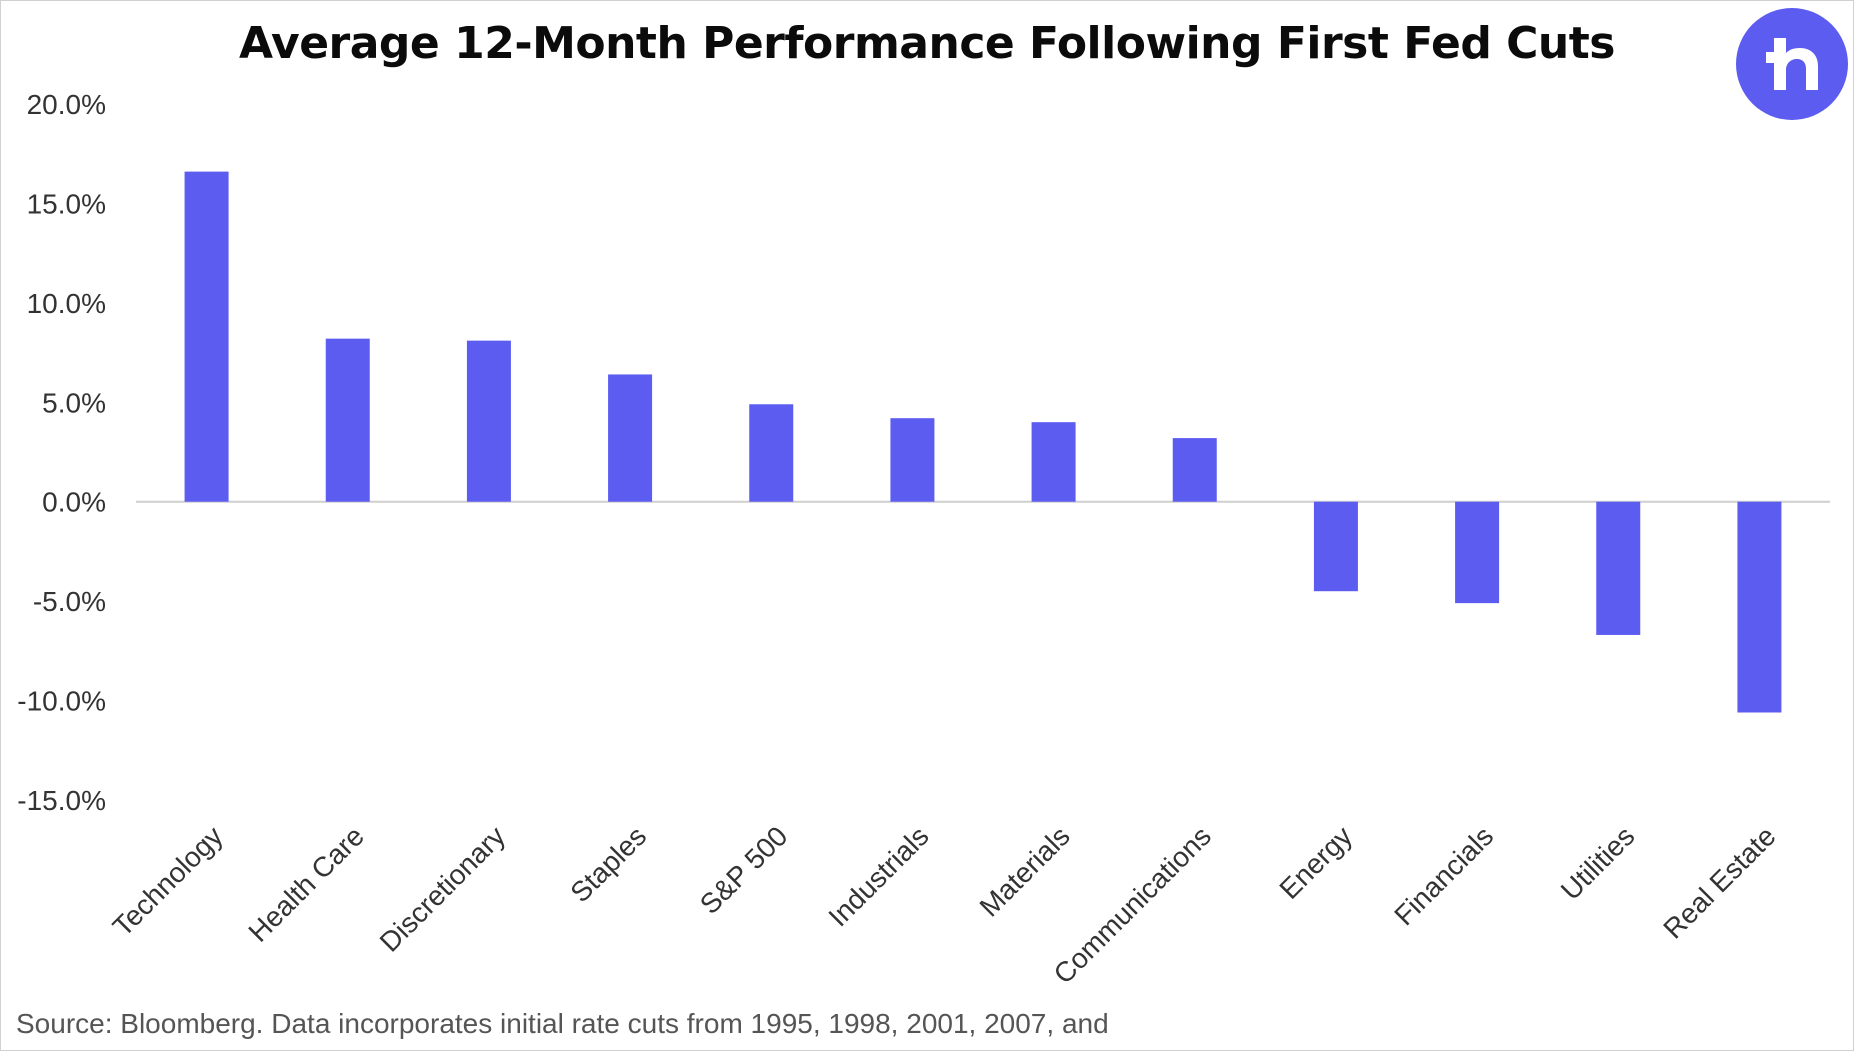 This screenshot has height=1051, width=1854. I want to click on y-tick-label: -15.0%, so click(61, 800).